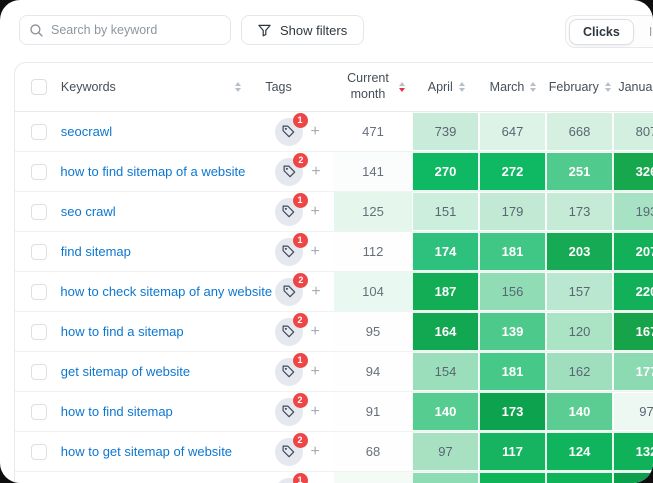 This screenshot has height=483, width=653. What do you see at coordinates (633, 211) in the screenshot?
I see `heat-cell-january: 193` at bounding box center [633, 211].